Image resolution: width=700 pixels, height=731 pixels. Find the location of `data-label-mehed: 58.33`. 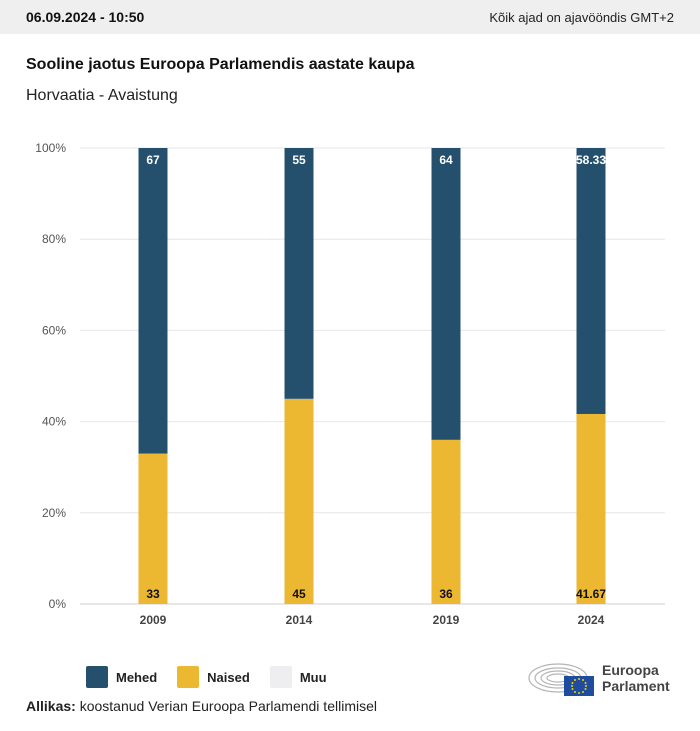

data-label-mehed: 58.33 is located at coordinates (591, 160).